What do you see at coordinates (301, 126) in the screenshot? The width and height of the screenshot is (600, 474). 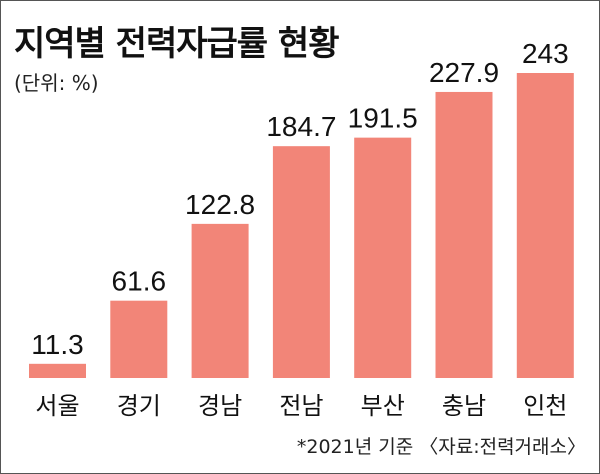 I see `value-label: 184.7` at bounding box center [301, 126].